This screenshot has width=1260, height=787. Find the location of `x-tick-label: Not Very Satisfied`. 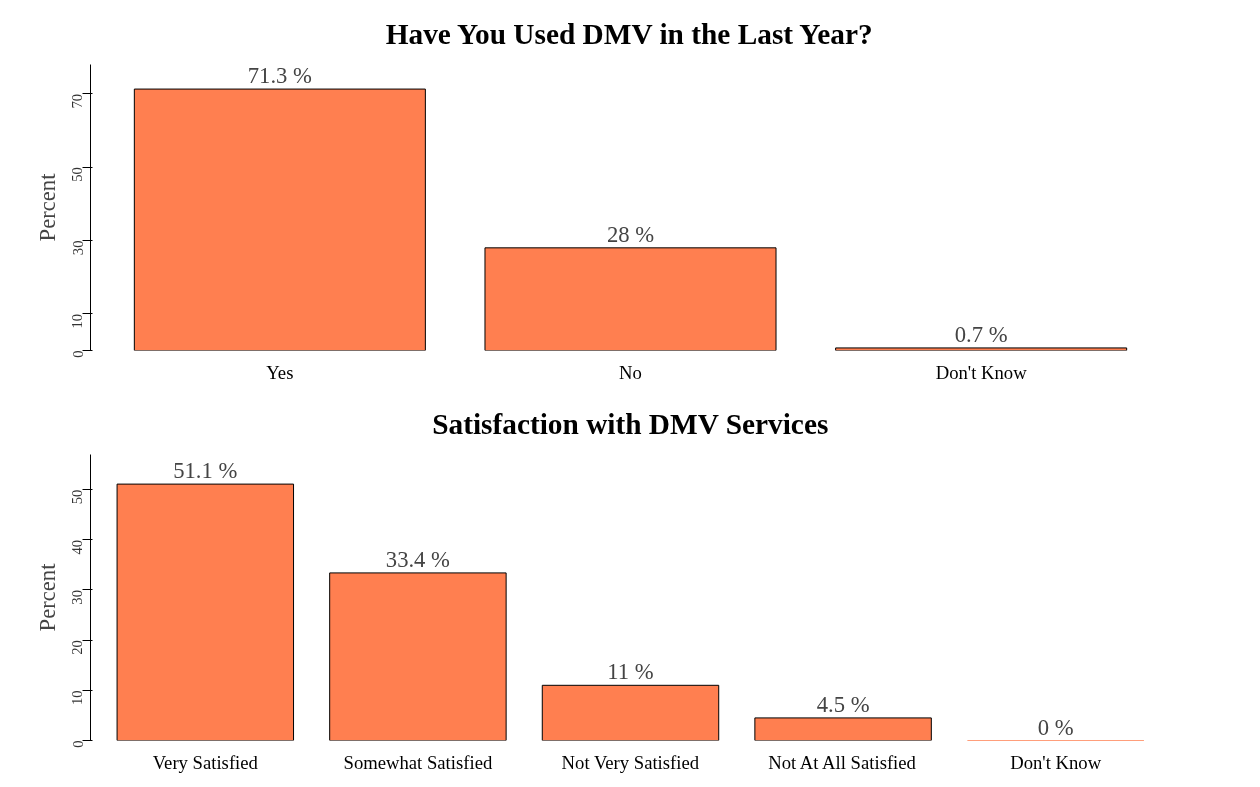

x-tick-label: Not Very Satisfied is located at coordinates (630, 762).